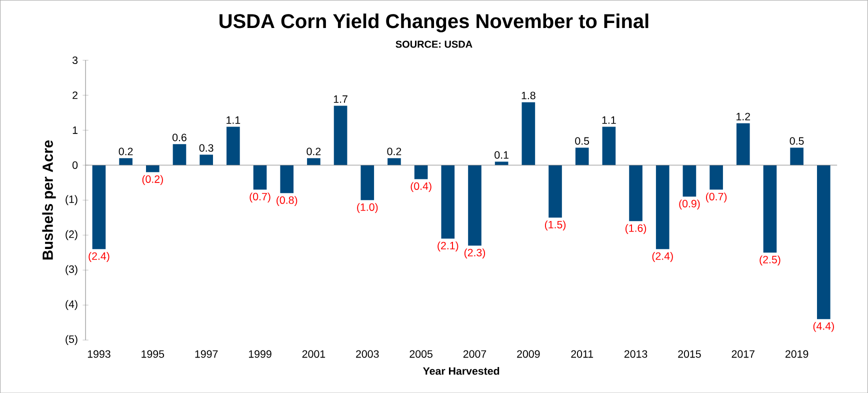  What do you see at coordinates (689, 204) in the screenshot?
I see `data-label: (0.9)` at bounding box center [689, 204].